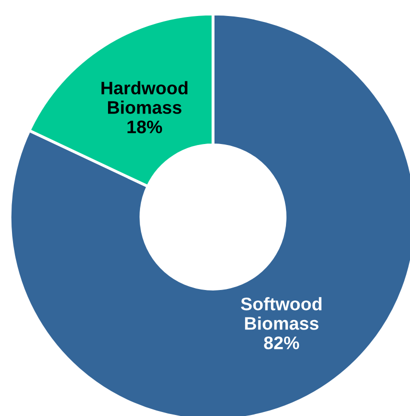 The image size is (410, 416). Describe the element at coordinates (282, 343) in the screenshot. I see `data-label: 82%` at that location.